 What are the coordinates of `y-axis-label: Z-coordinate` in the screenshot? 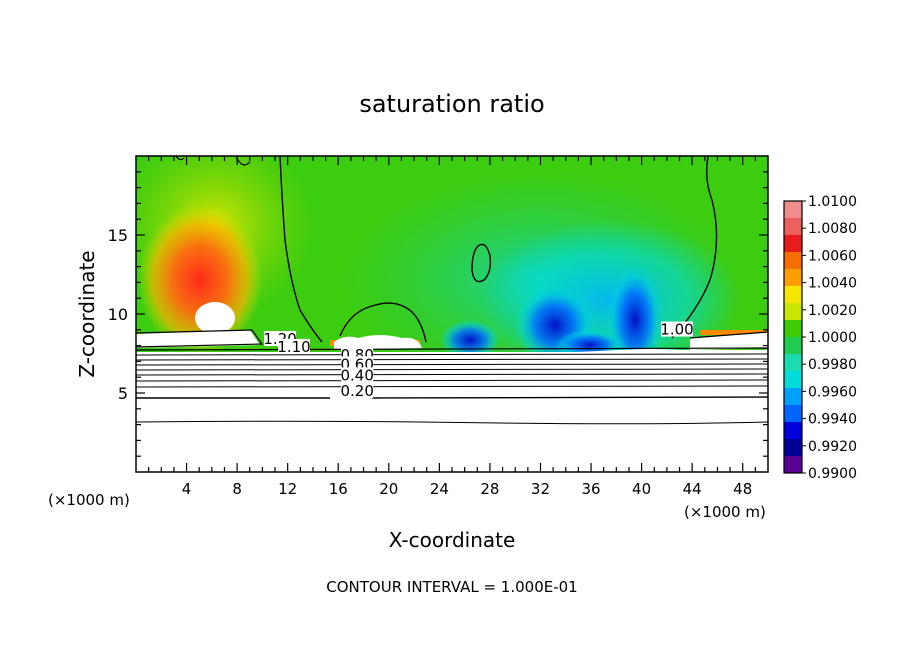 It's located at (87, 313).